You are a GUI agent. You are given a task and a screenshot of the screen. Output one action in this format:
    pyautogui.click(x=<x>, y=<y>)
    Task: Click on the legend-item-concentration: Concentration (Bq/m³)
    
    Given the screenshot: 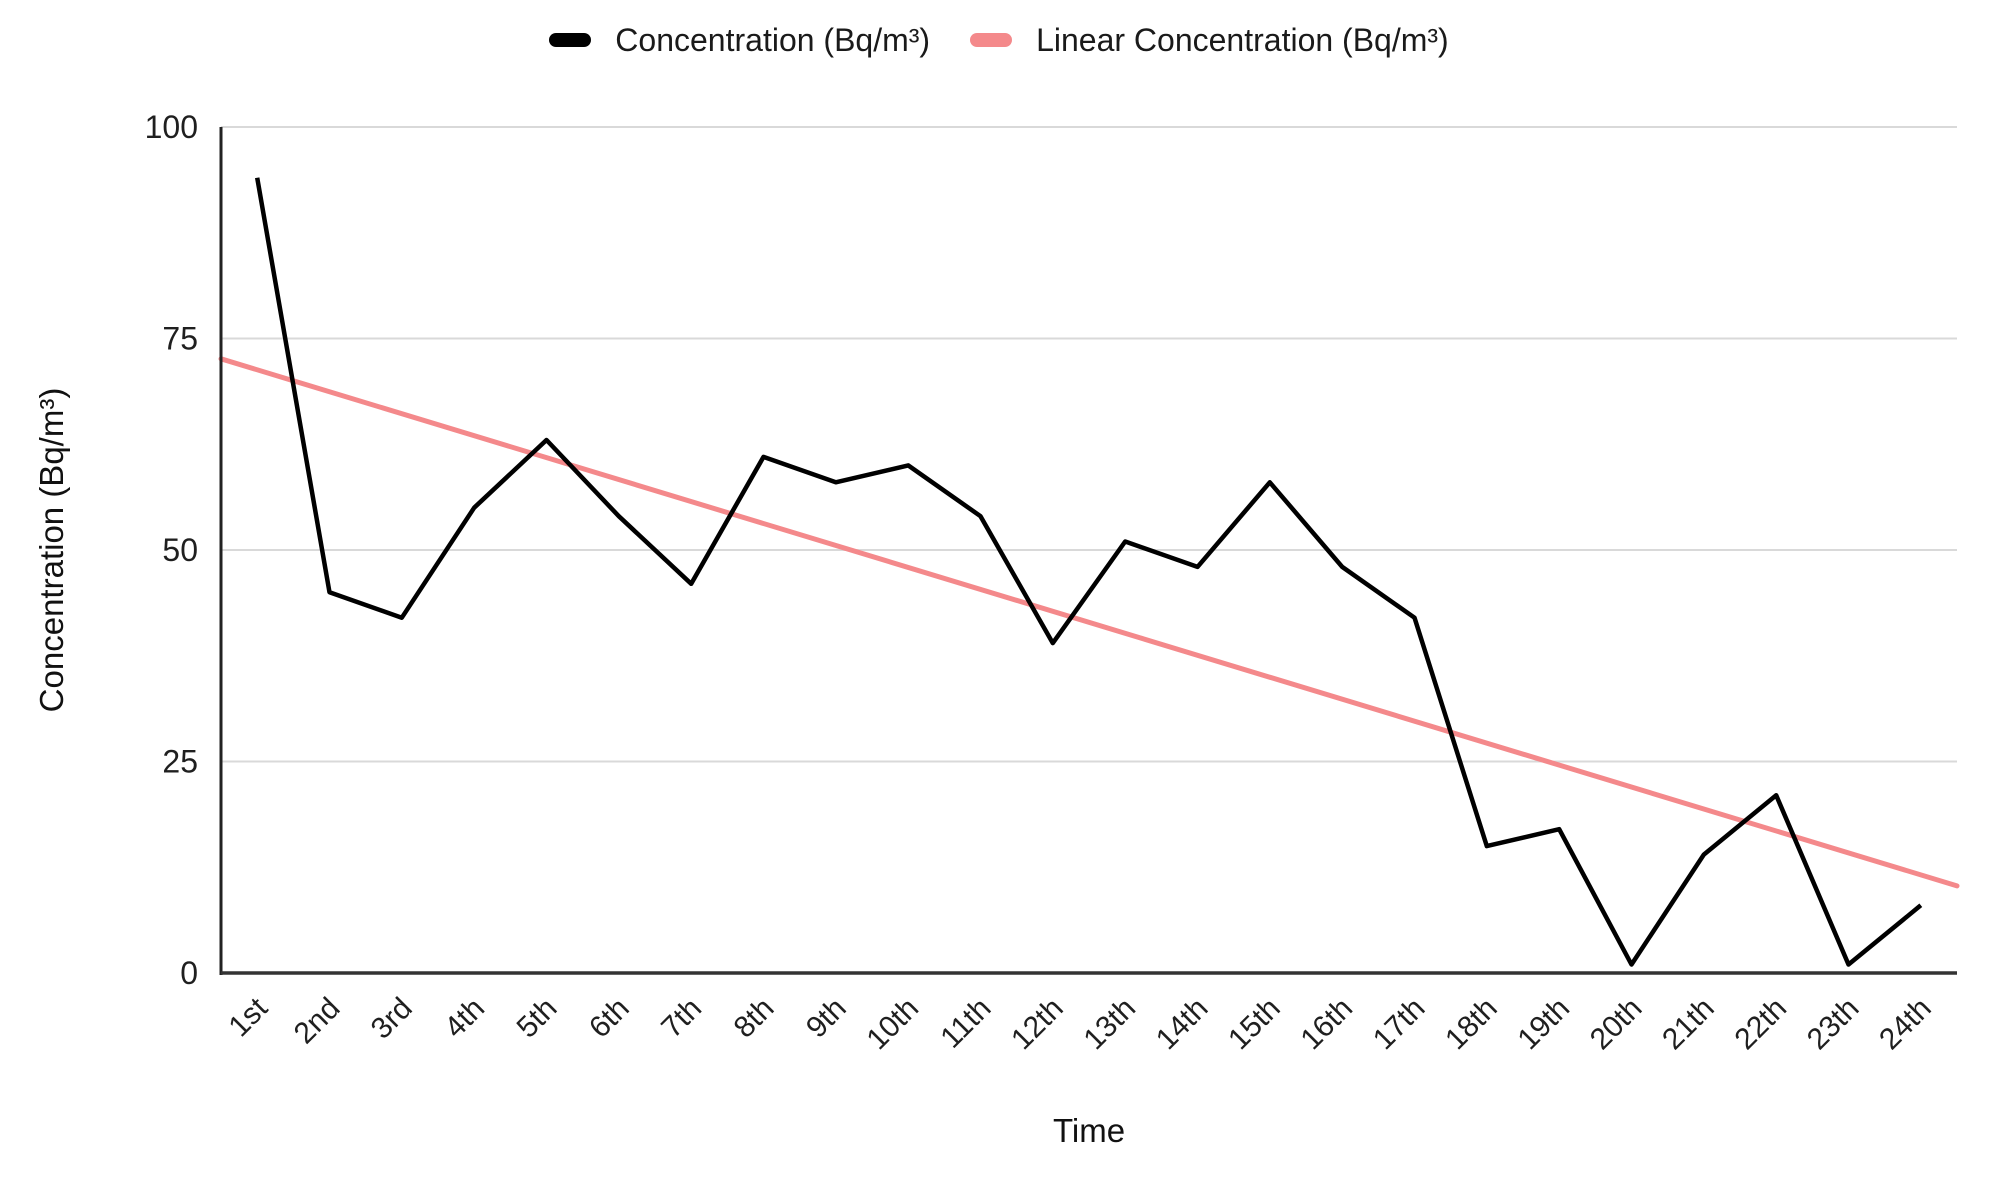 What is the action you would take?
    pyautogui.click(x=739, y=40)
    